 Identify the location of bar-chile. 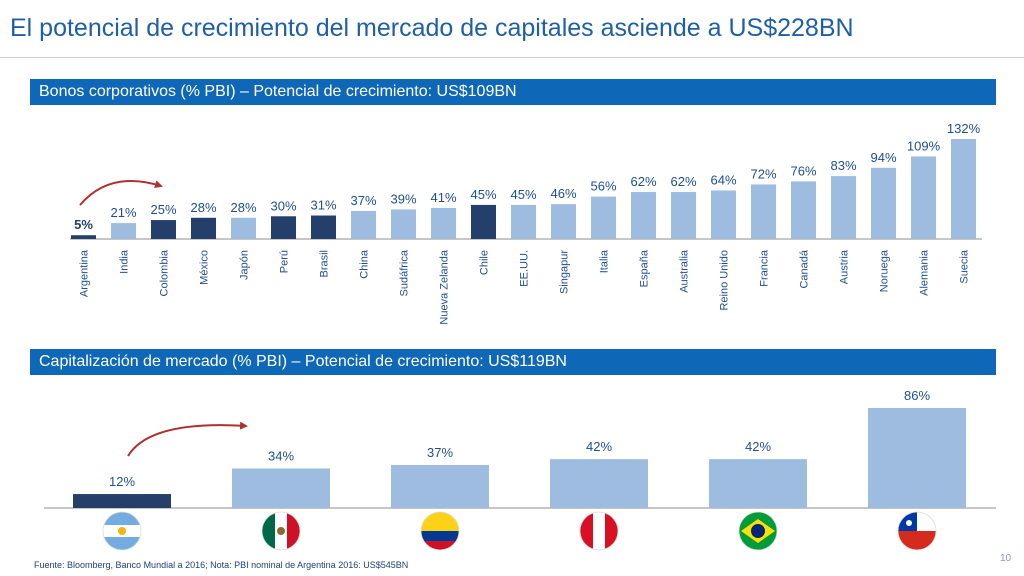
(483, 221).